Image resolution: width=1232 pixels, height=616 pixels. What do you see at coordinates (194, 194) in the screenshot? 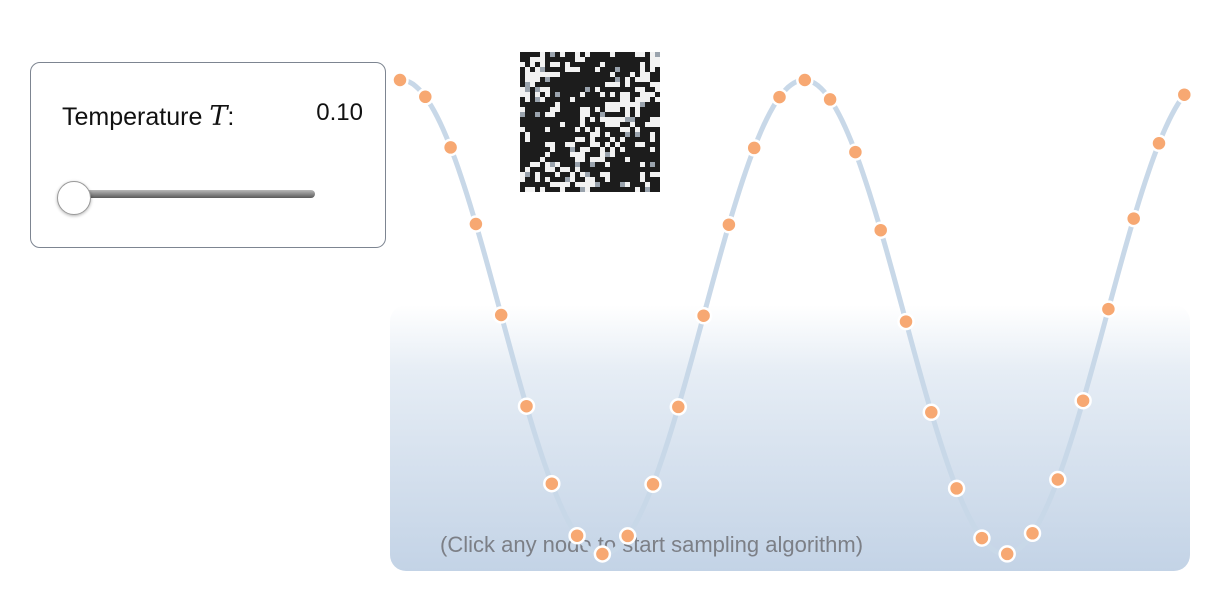
I see `temperature-slider-track` at bounding box center [194, 194].